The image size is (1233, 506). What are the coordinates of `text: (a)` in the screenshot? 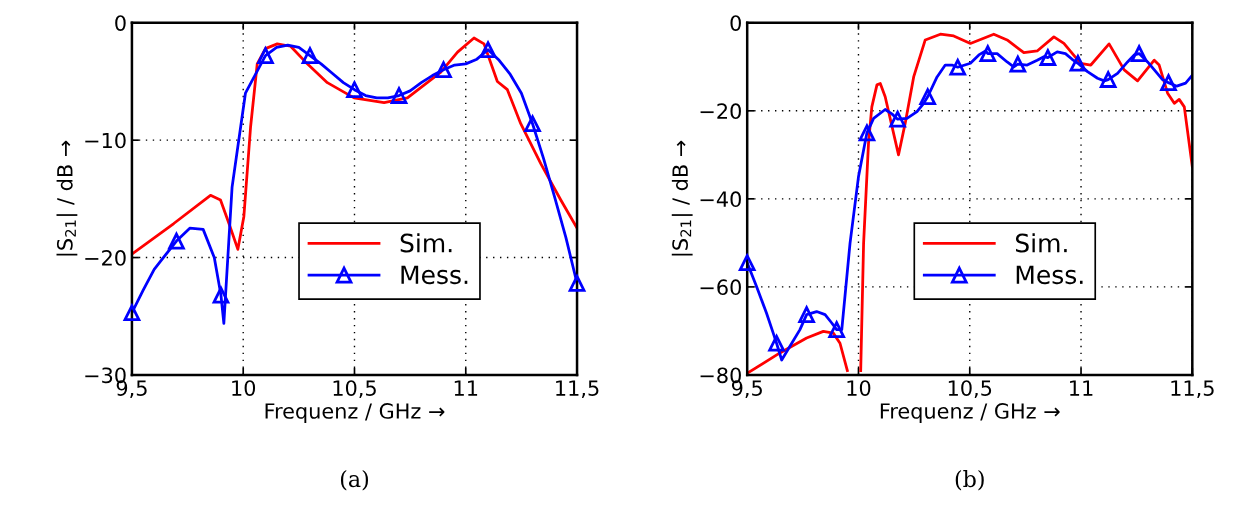 It's located at (354, 480).